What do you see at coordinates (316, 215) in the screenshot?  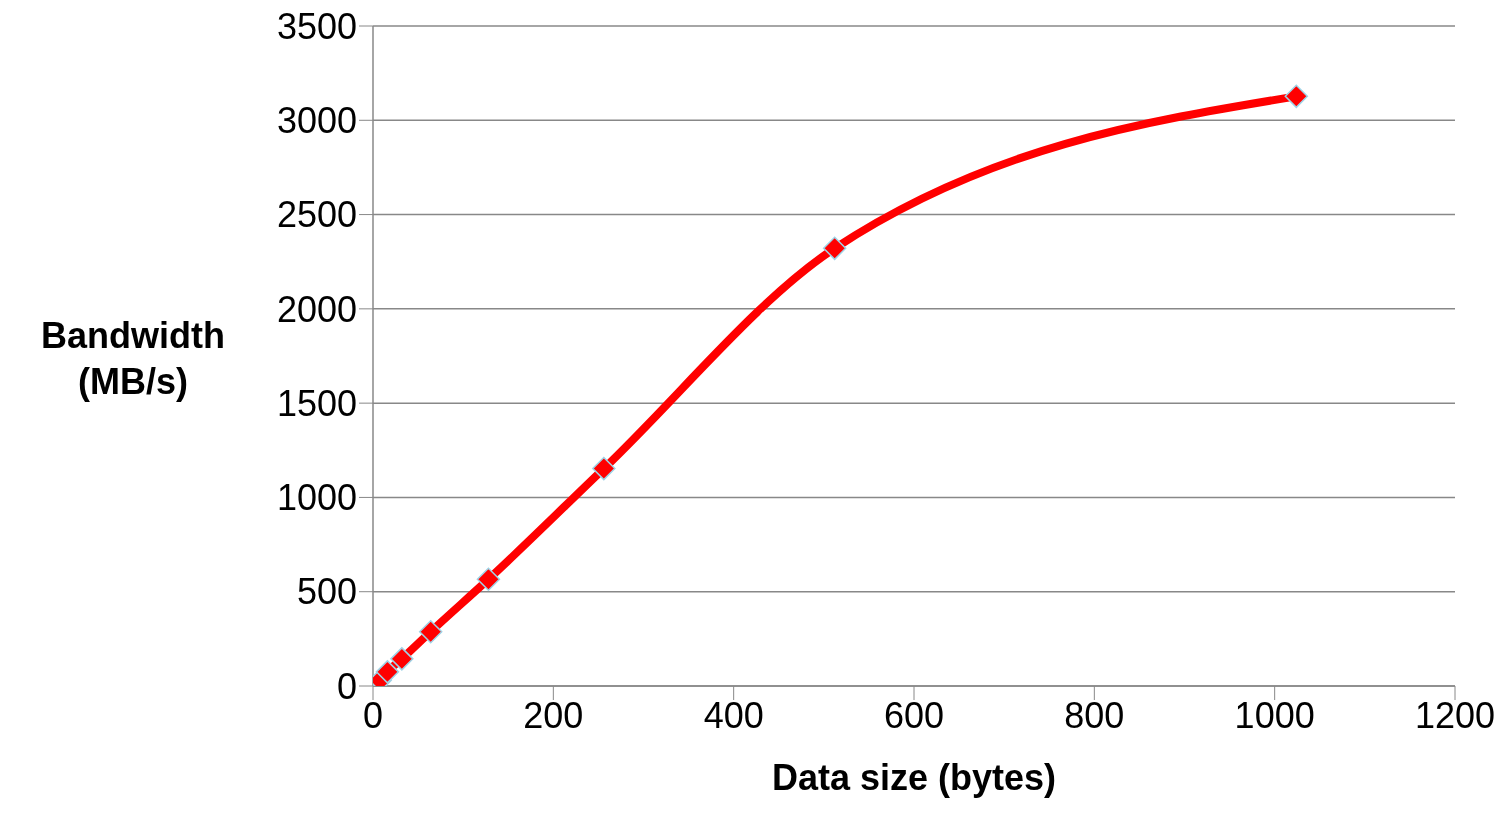 I see `y-tick-label: 2500` at bounding box center [316, 215].